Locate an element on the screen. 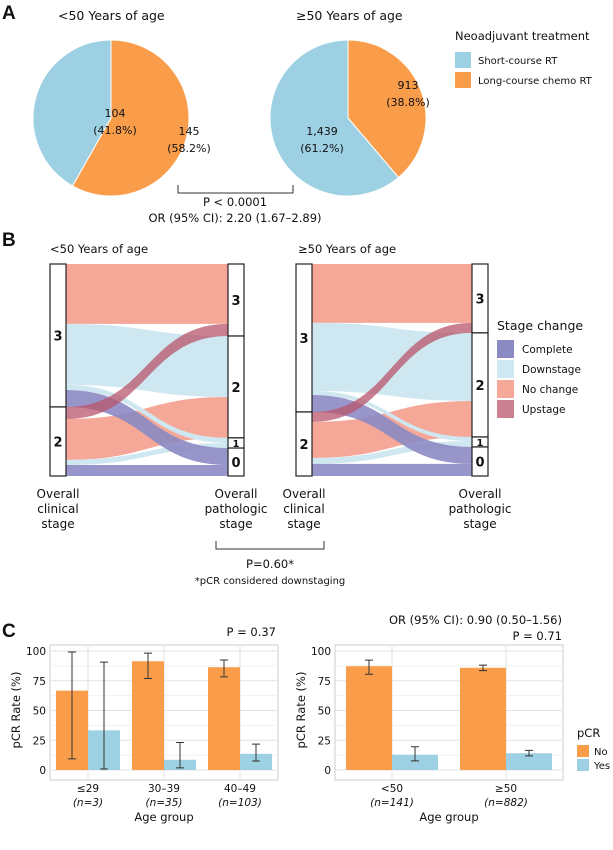 The height and width of the screenshot is (850, 613). legend-label: Upstage is located at coordinates (544, 410).